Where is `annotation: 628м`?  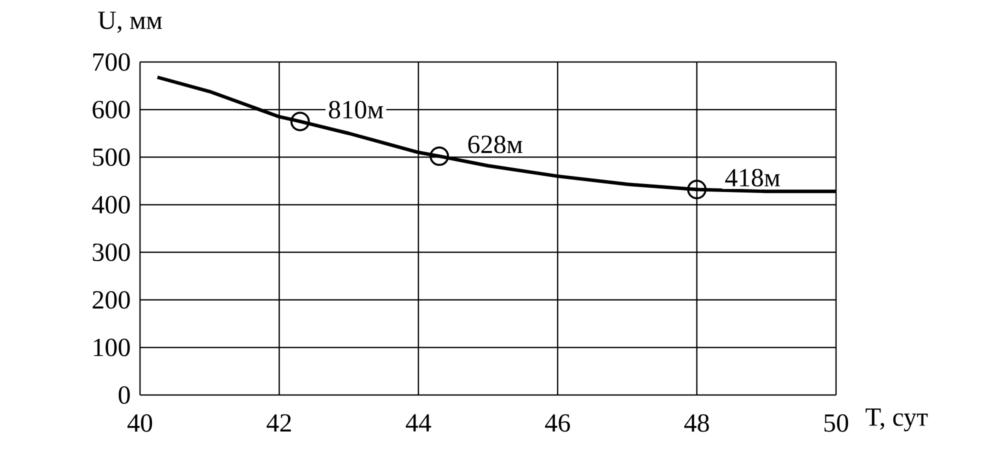
annotation: 628м is located at coordinates (495, 145).